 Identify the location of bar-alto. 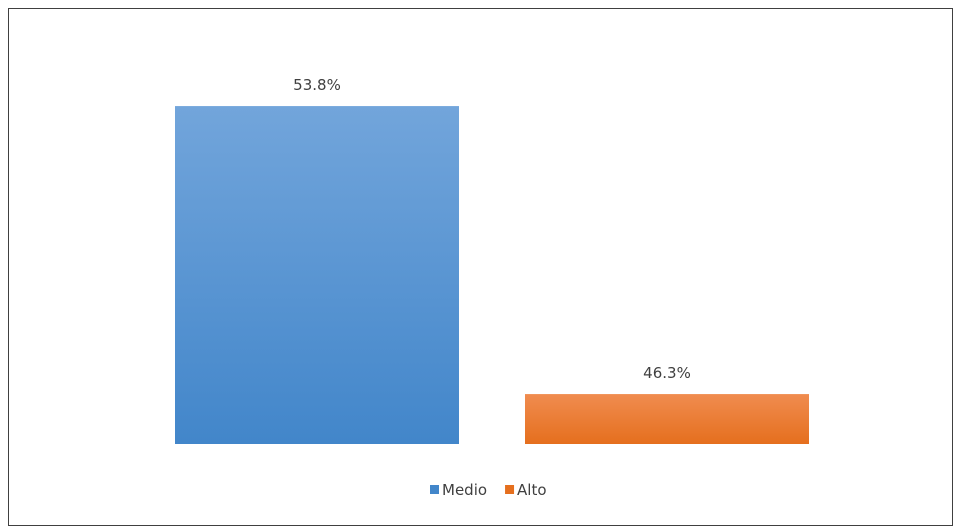
(667, 419).